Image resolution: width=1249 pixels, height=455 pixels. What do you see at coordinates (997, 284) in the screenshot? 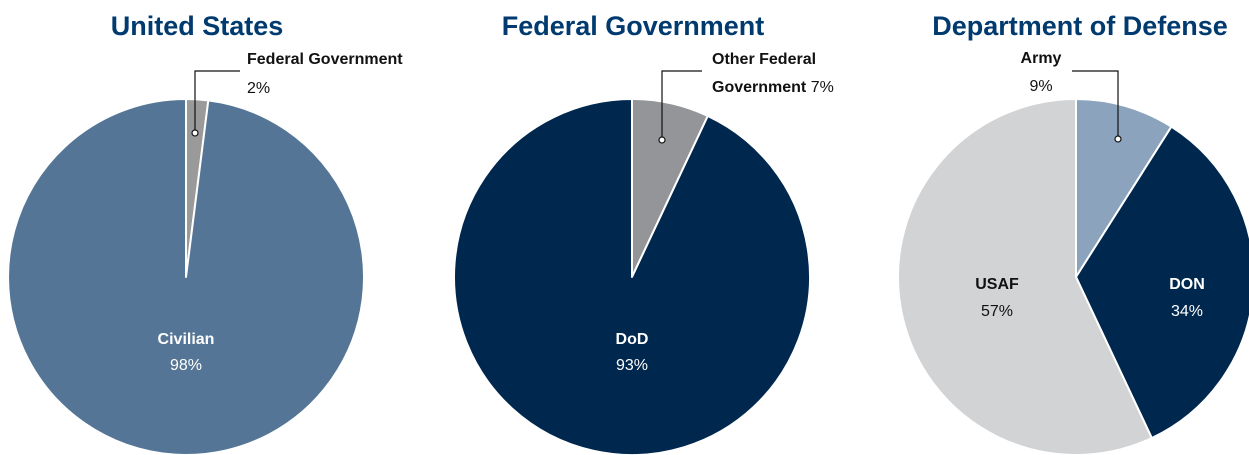
I see `slice-label-usaf: USAF` at bounding box center [997, 284].